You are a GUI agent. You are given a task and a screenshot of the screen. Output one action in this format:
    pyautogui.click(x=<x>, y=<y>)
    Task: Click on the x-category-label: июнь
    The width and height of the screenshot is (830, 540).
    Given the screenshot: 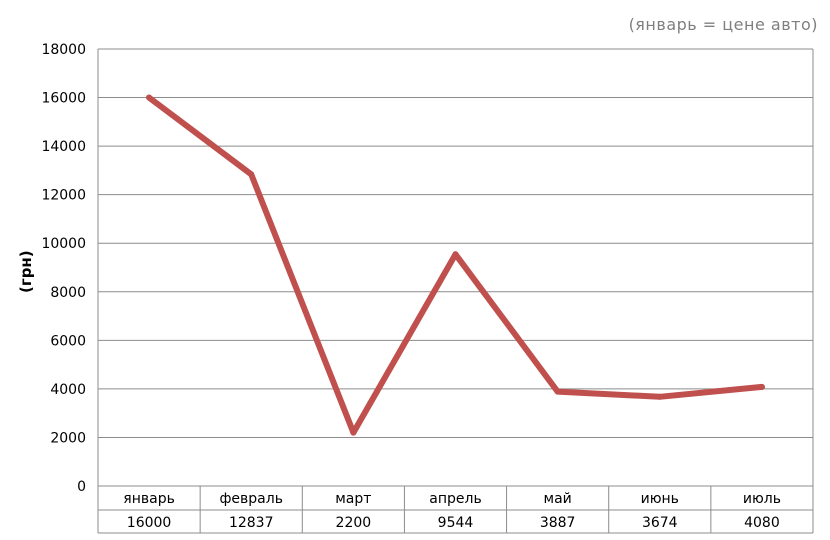 What is the action you would take?
    pyautogui.click(x=660, y=499)
    